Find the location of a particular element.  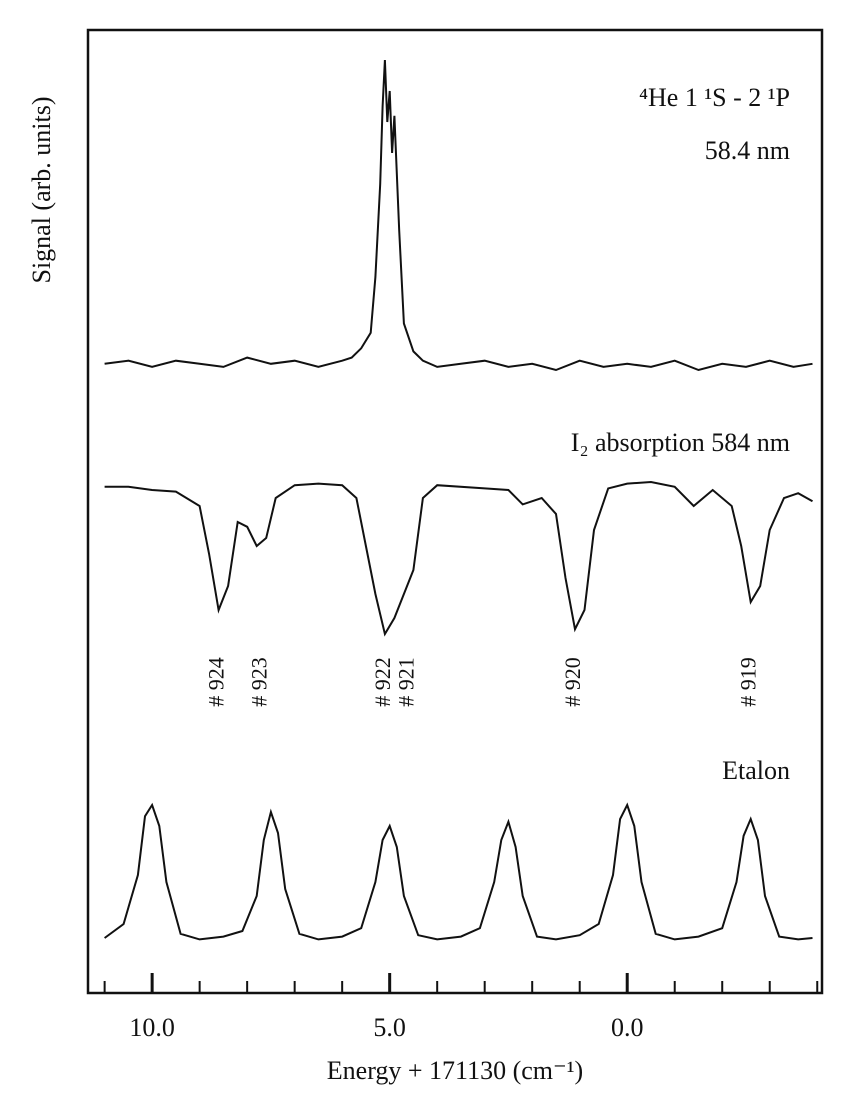

line-label: # 923 is located at coordinates (258, 682).